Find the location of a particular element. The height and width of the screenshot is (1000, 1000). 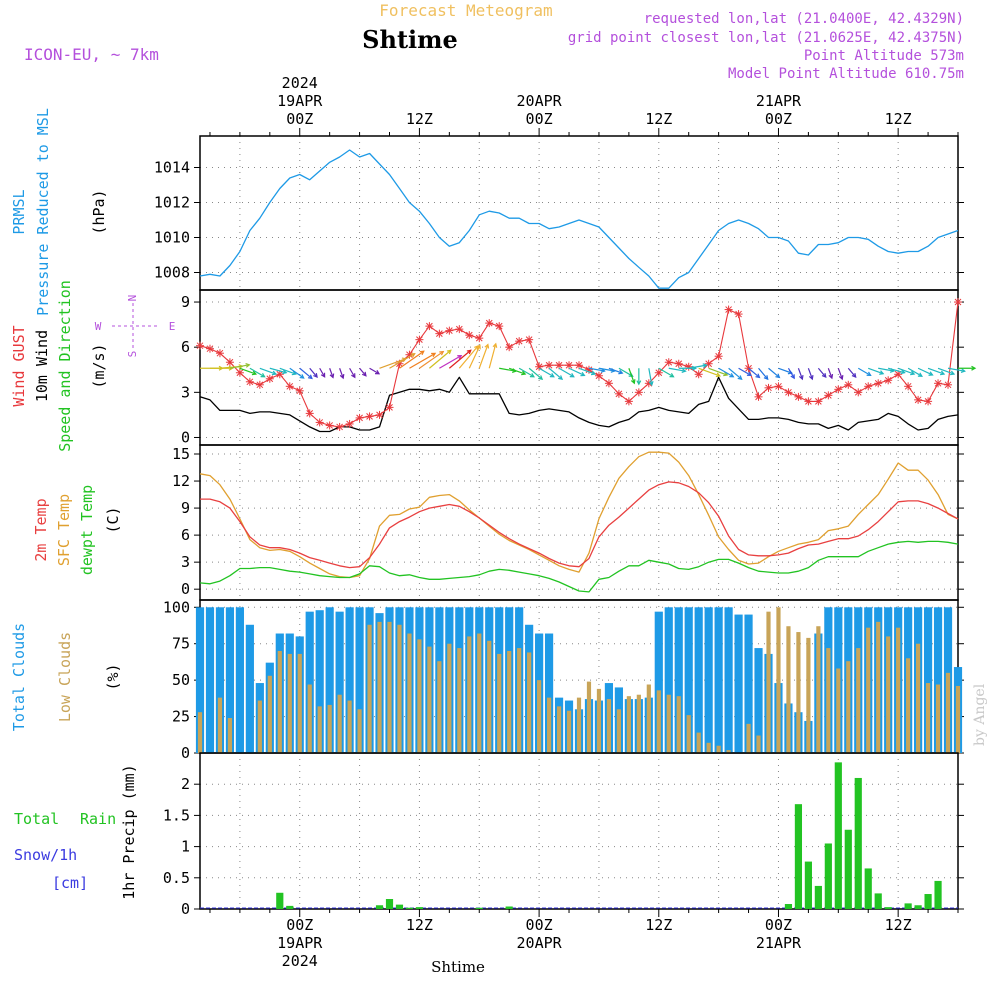

y-tick-label: 1008 is located at coordinates (172, 273).